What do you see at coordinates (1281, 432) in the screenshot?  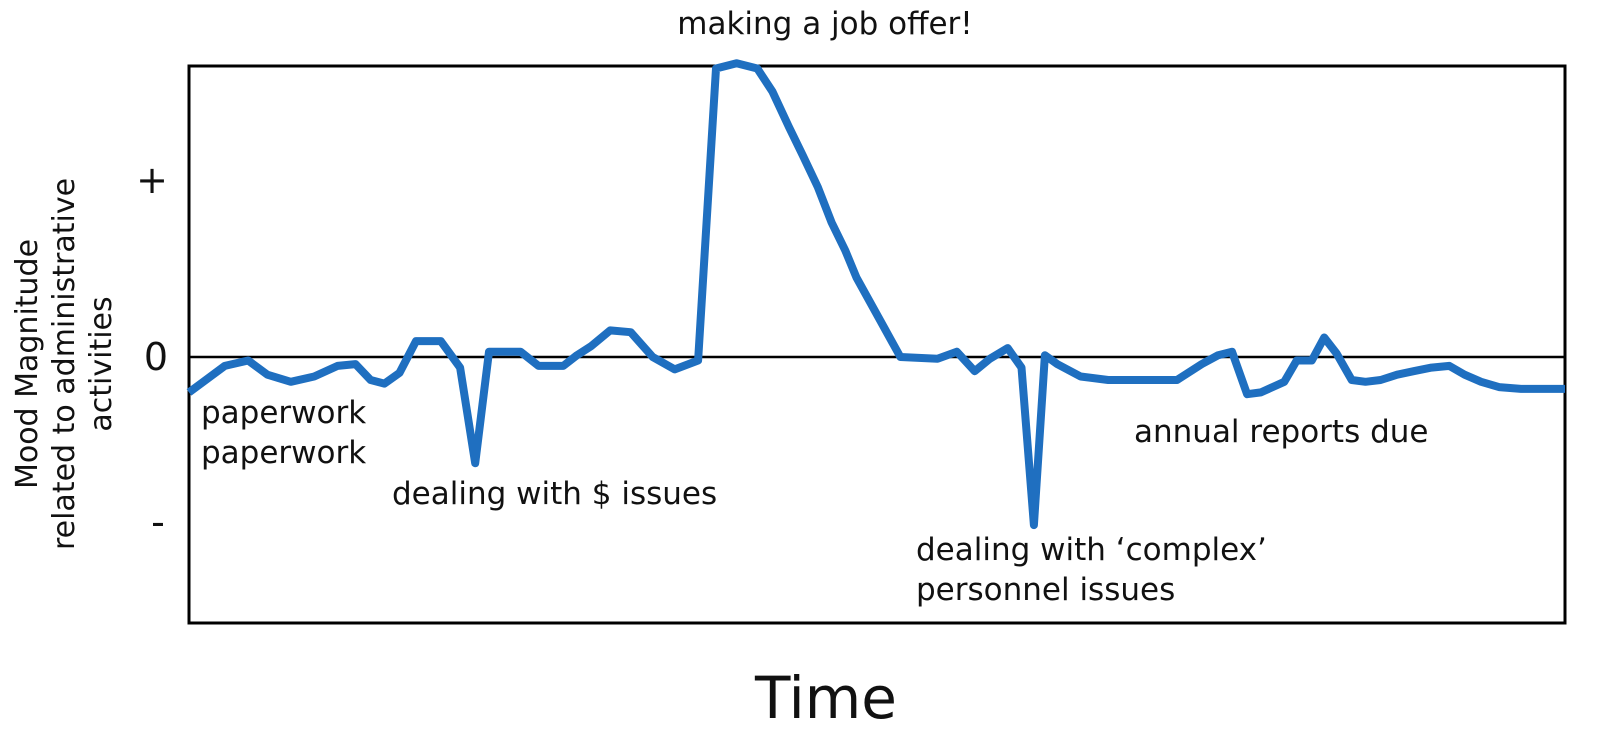 I see `annotation-annual-reports: annual reports due` at bounding box center [1281, 432].